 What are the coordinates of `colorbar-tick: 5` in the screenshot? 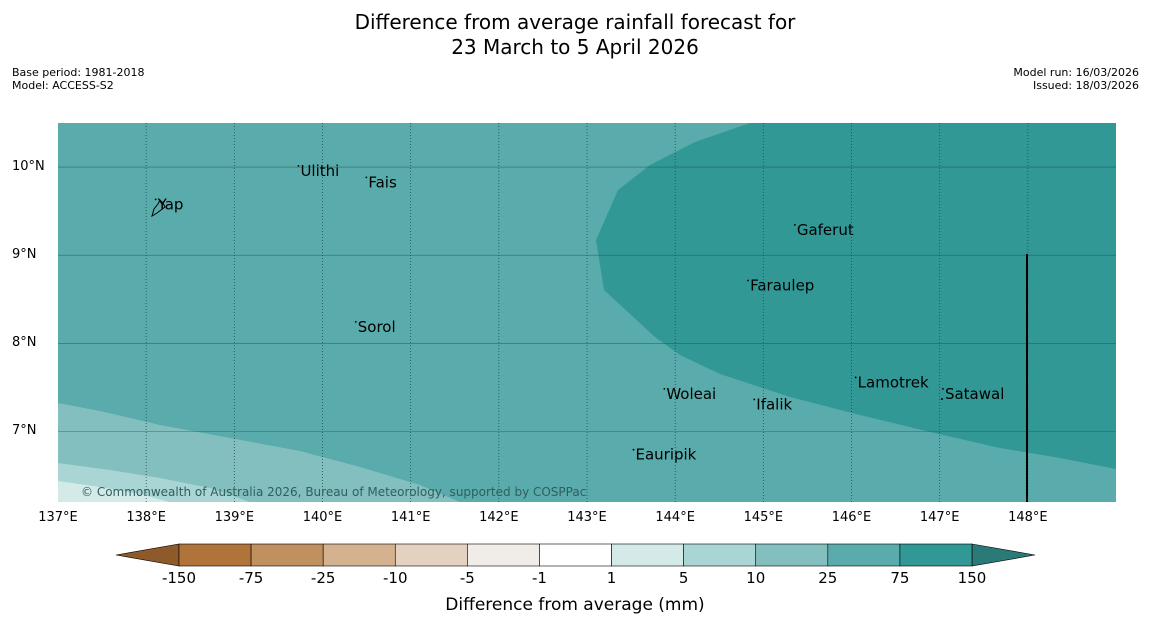 It's located at (684, 578).